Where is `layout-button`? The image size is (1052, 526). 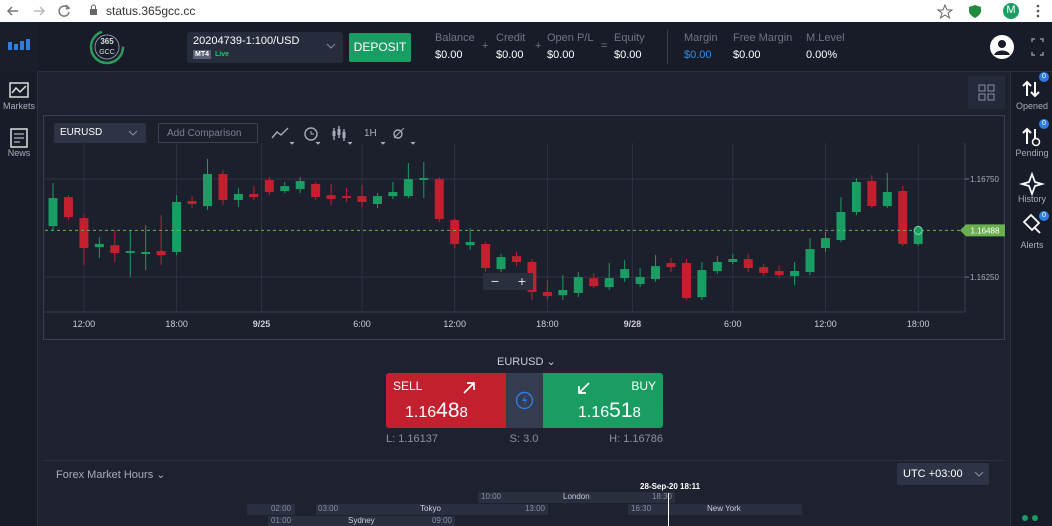 layout-button is located at coordinates (986, 92).